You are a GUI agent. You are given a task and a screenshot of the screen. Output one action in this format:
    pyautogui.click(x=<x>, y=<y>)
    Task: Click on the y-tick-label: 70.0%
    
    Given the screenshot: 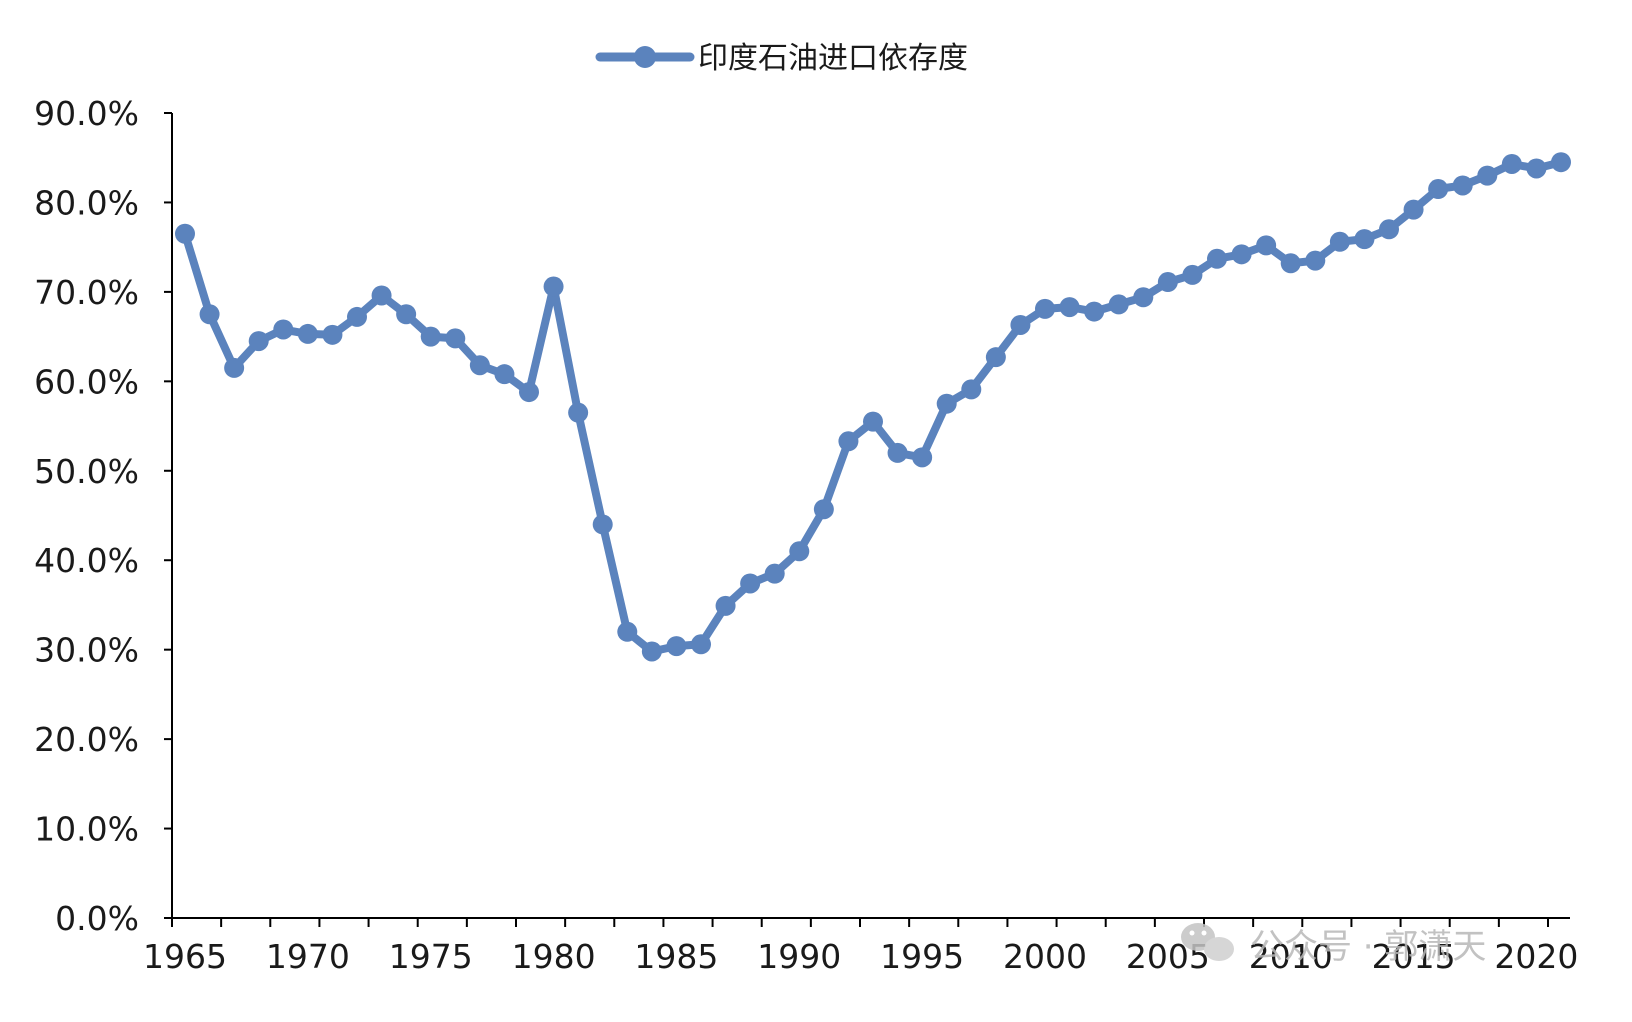 What is the action you would take?
    pyautogui.click(x=86, y=292)
    